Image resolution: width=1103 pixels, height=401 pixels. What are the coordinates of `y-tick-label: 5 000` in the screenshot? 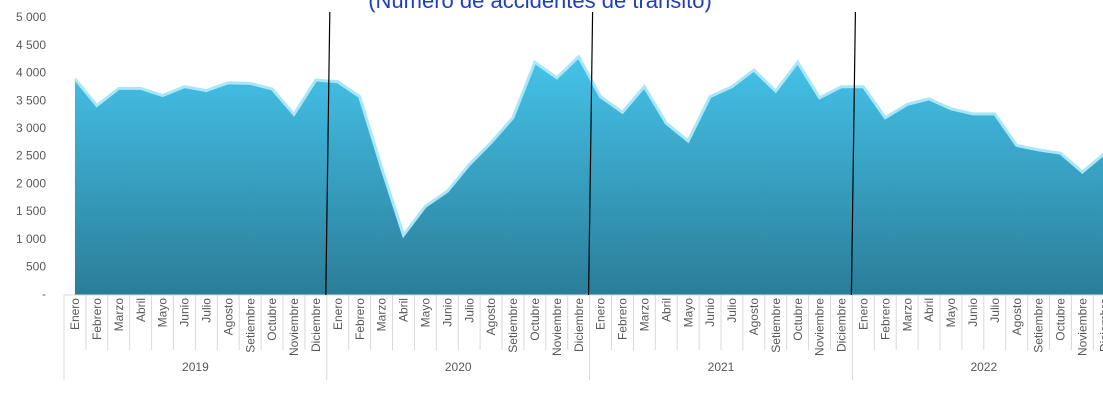 It's located at (31, 17).